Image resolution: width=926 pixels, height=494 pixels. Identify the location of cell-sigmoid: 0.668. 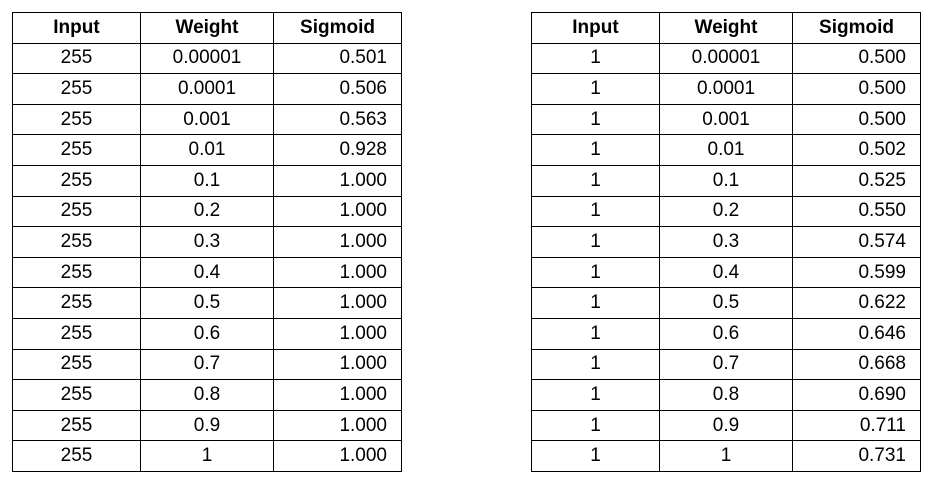
(856, 364).